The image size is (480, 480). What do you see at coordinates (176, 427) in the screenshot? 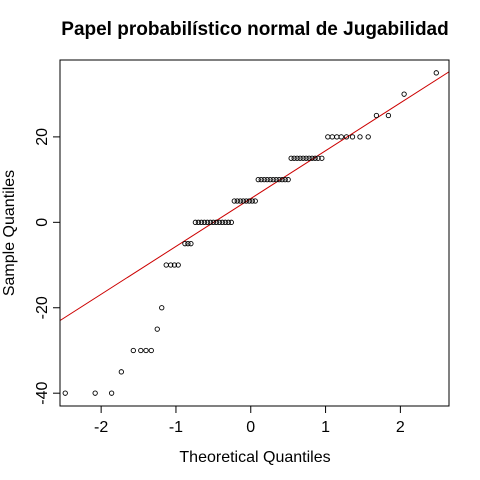
I see `x-tick-label: -1` at bounding box center [176, 427].